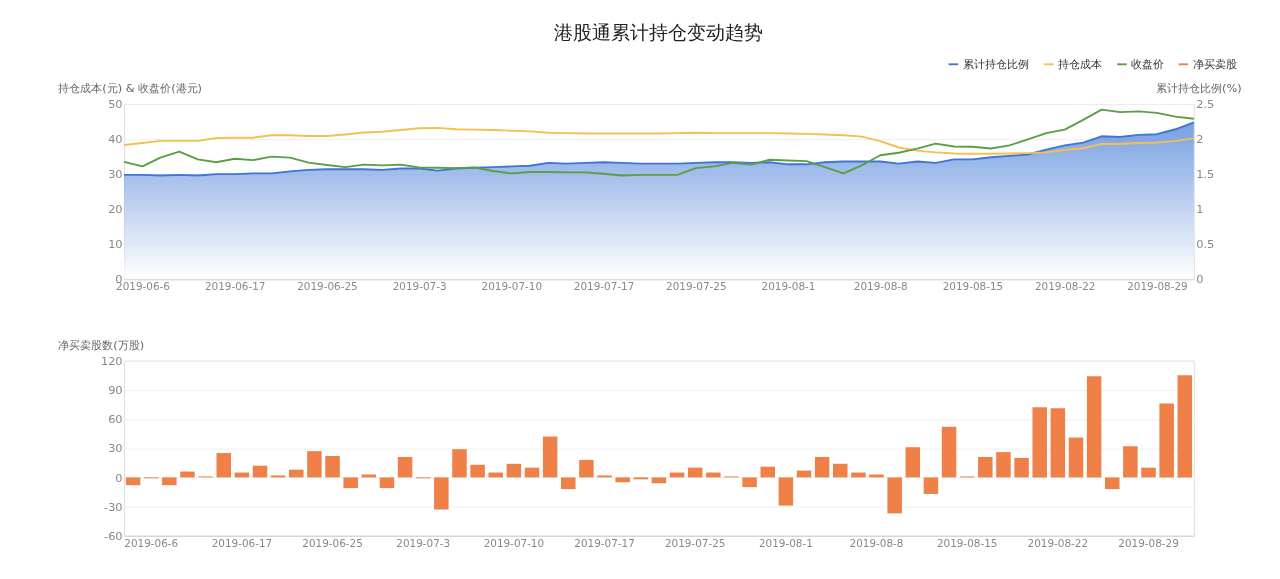  What do you see at coordinates (1200, 209) in the screenshot?
I see `y2-tick-label: 1` at bounding box center [1200, 209].